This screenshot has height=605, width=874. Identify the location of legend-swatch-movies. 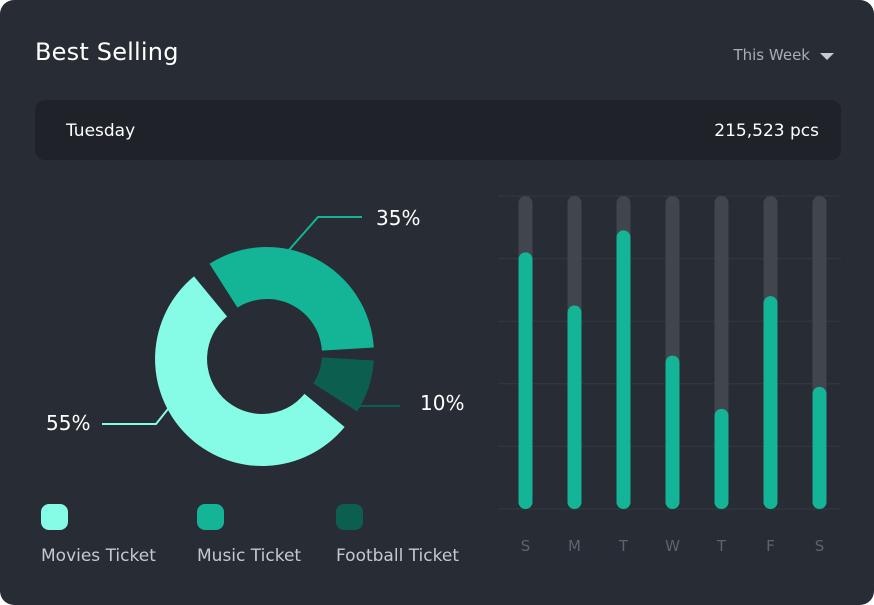
(54, 517).